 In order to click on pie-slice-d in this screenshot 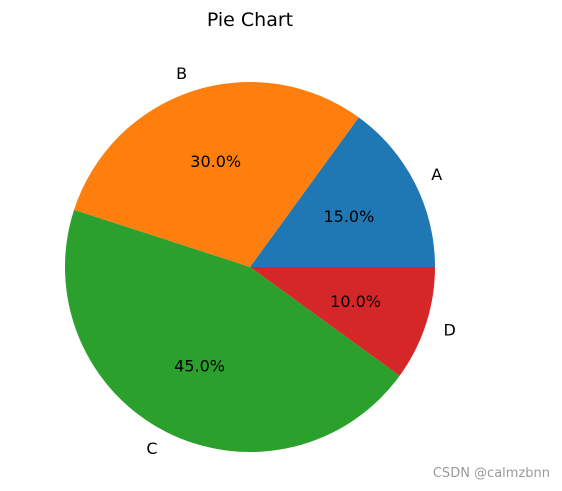, I will do `click(343, 321)`.